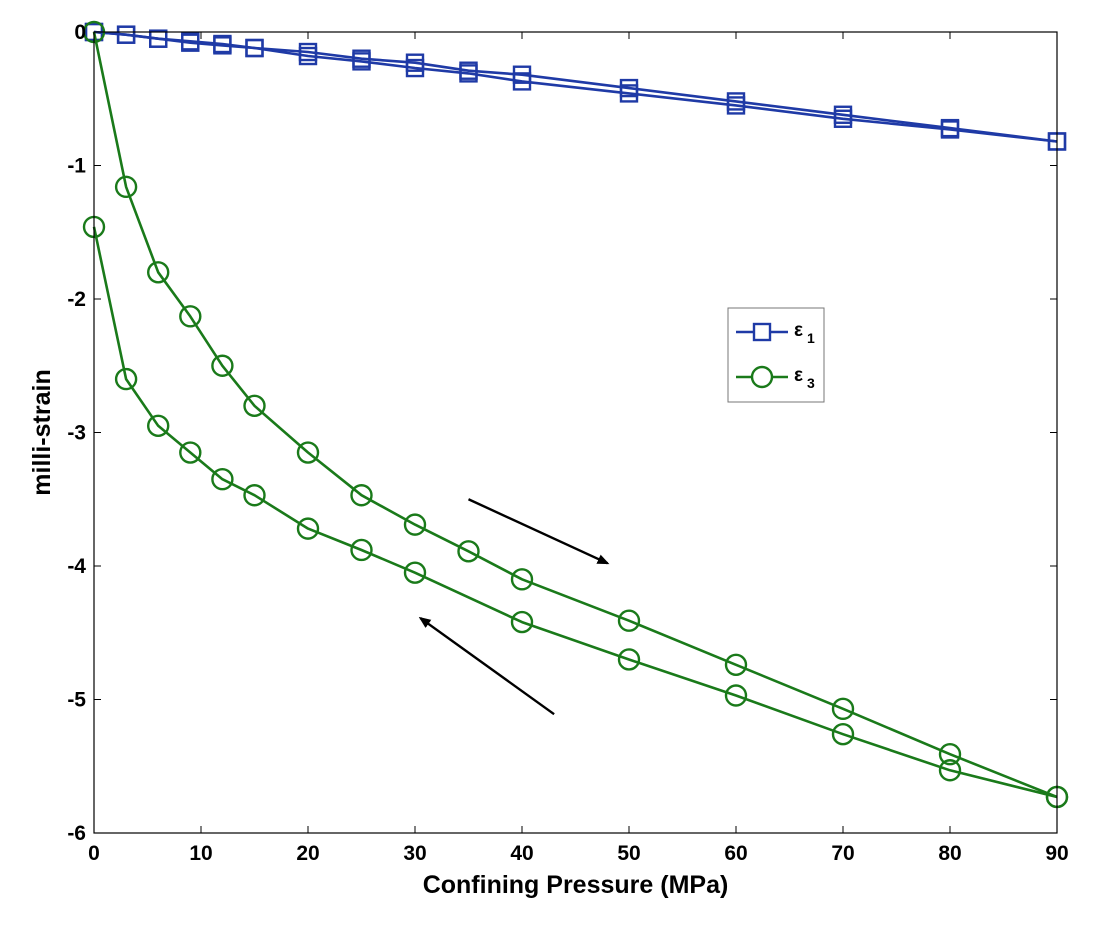 The width and height of the screenshot is (1100, 925). I want to click on x-tick-label: 50, so click(628, 853).